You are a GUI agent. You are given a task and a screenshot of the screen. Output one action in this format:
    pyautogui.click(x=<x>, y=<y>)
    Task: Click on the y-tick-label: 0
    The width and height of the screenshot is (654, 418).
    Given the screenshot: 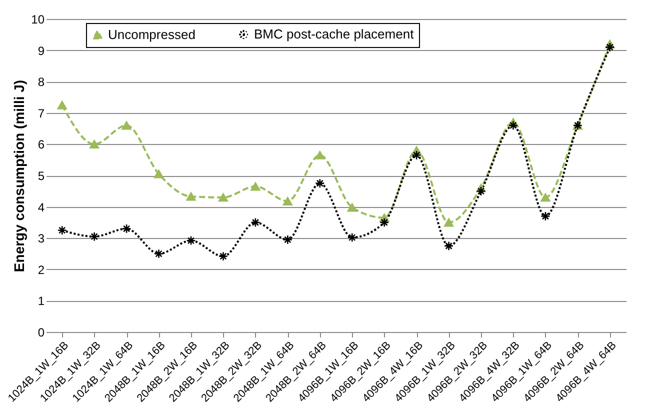 What is the action you would take?
    pyautogui.click(x=41, y=333)
    